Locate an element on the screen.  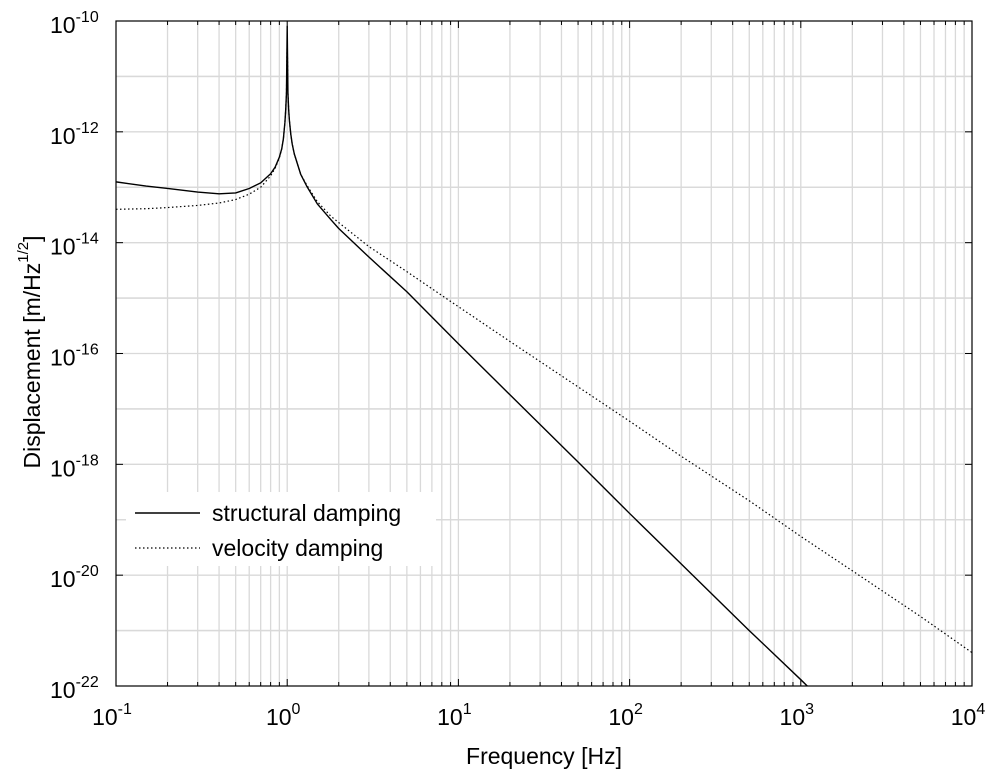
x-tick-exp: 4 is located at coordinates (980, 709).